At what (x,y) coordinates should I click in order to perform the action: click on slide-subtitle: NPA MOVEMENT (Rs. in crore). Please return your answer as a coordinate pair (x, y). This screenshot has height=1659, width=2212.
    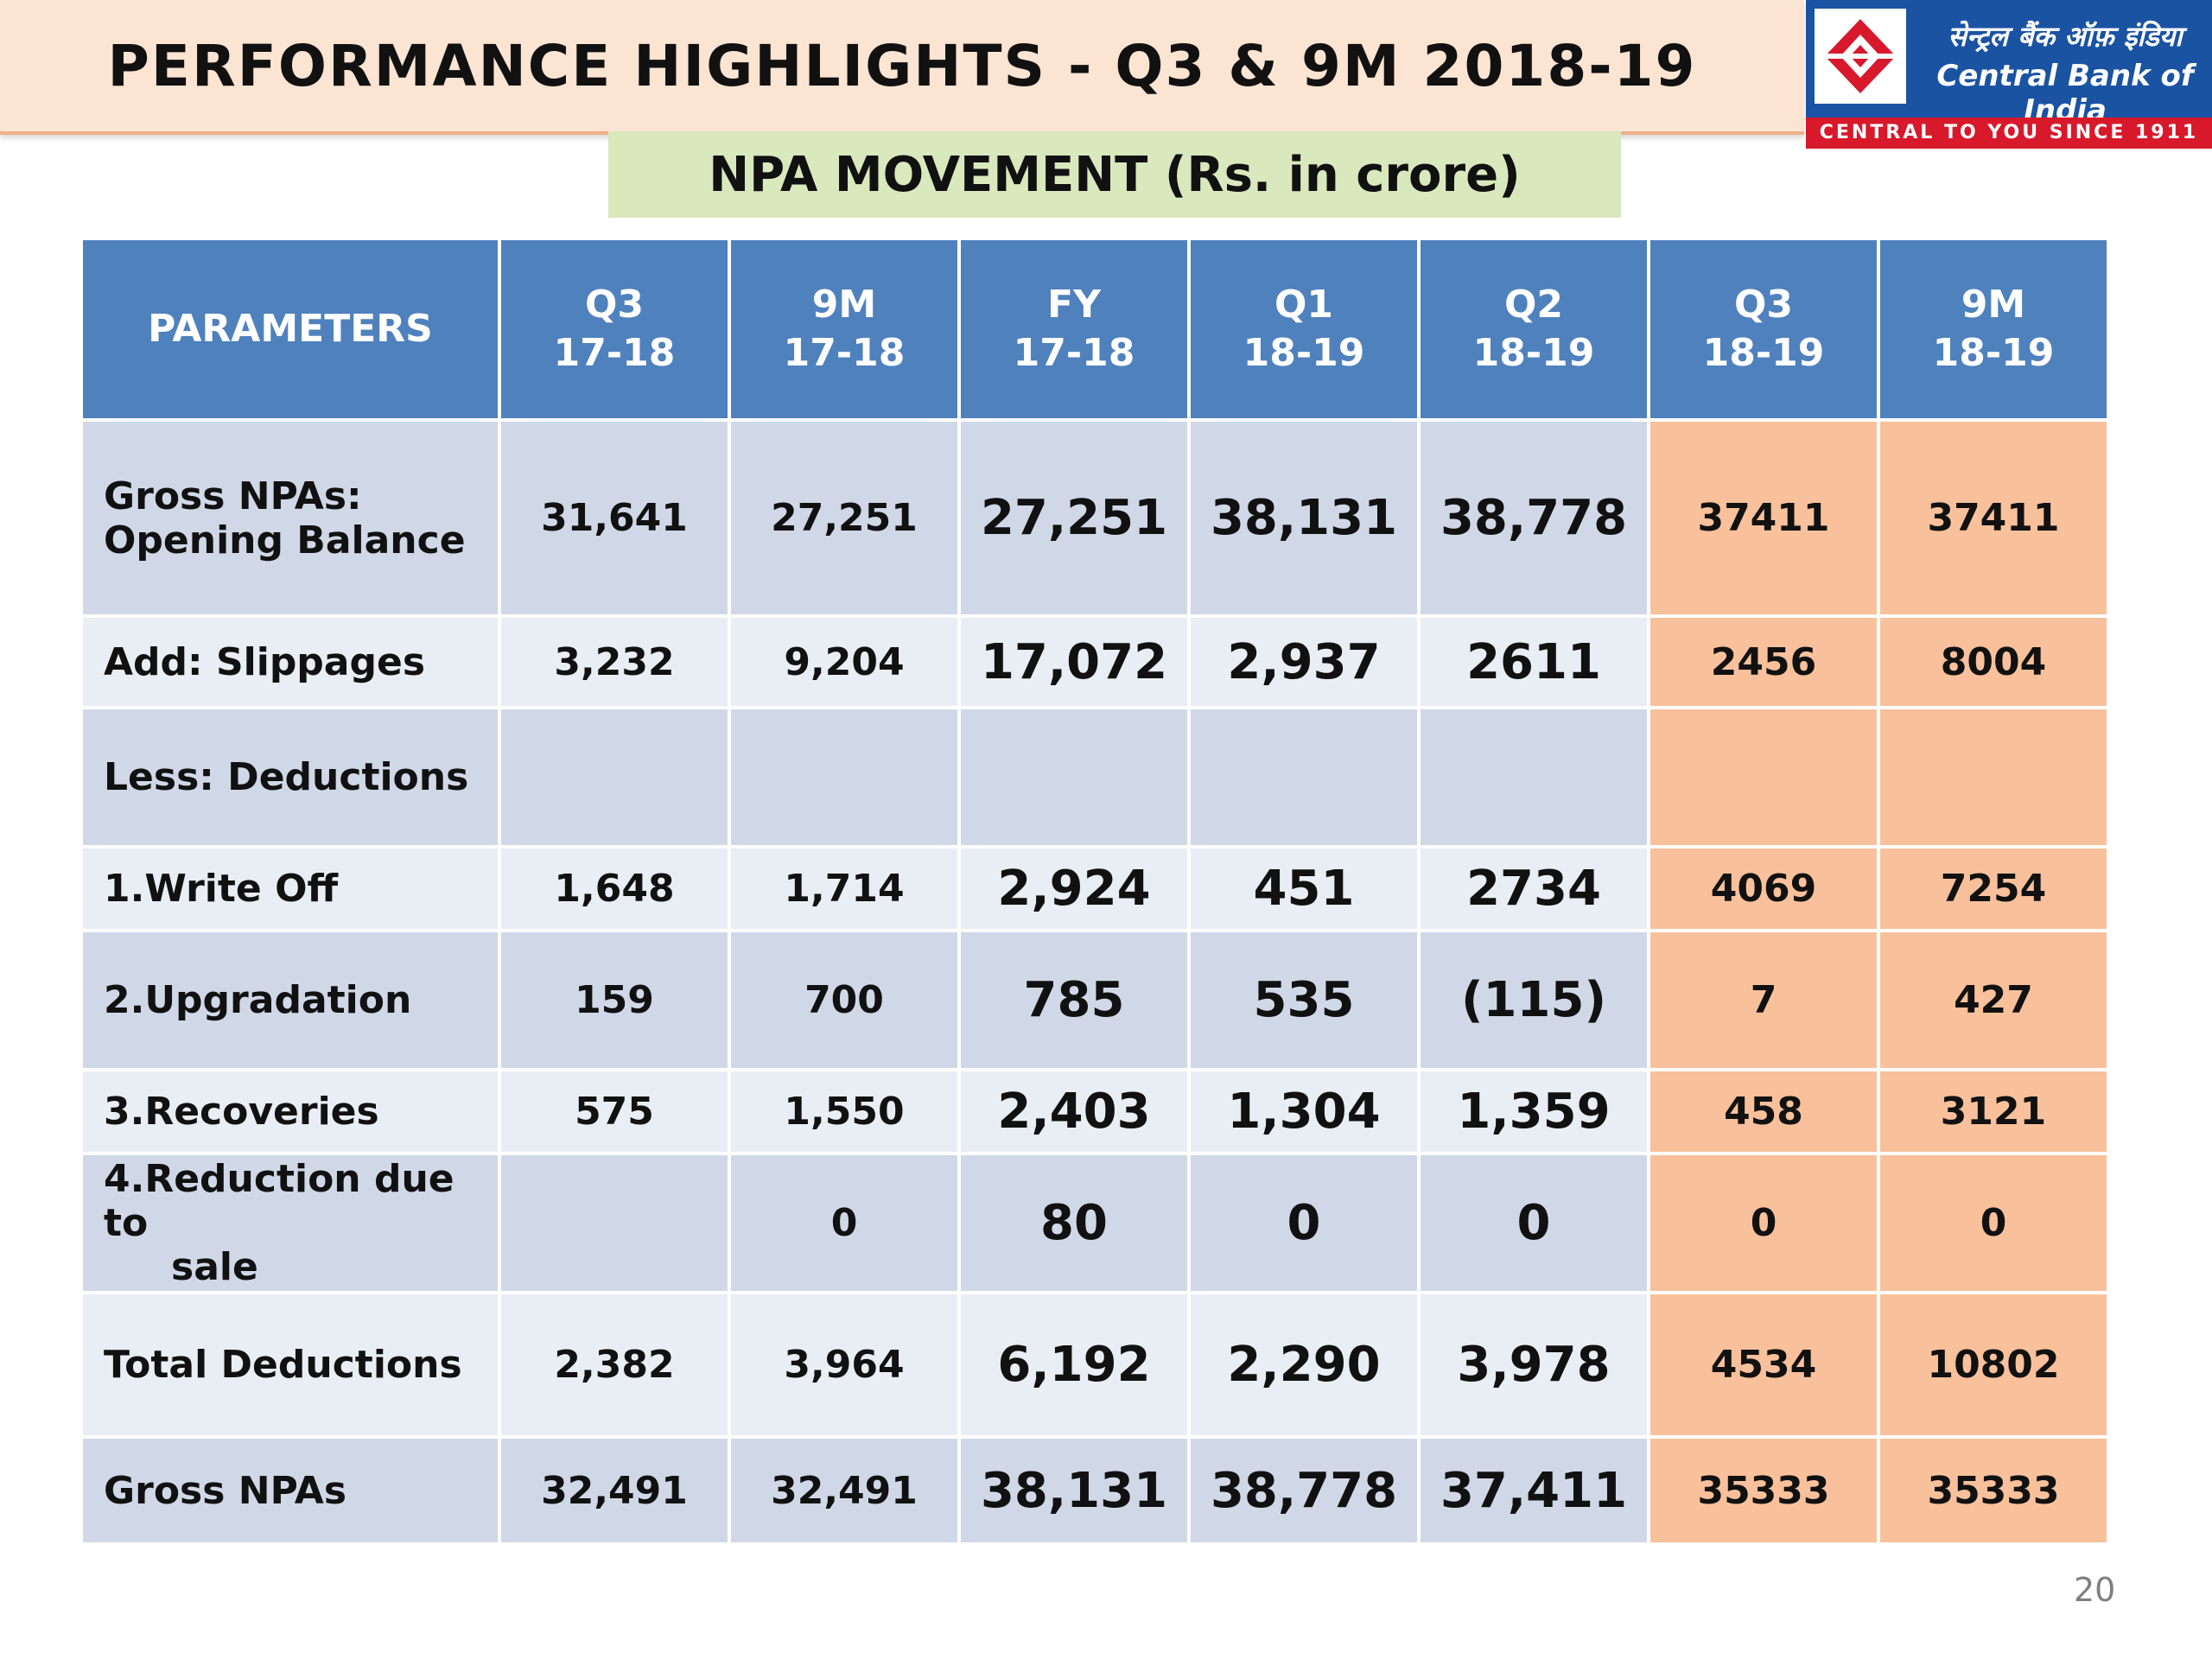
    Looking at the image, I should click on (1115, 174).